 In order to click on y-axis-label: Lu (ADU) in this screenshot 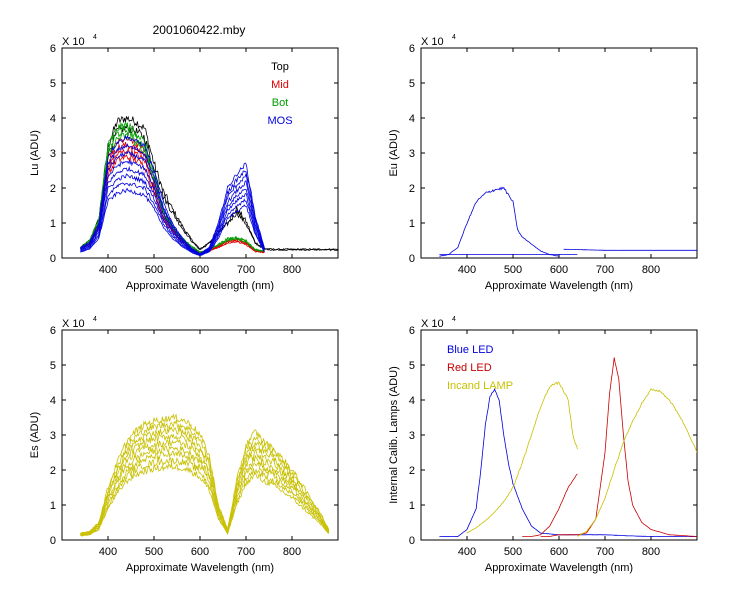, I will do `click(35, 153)`.